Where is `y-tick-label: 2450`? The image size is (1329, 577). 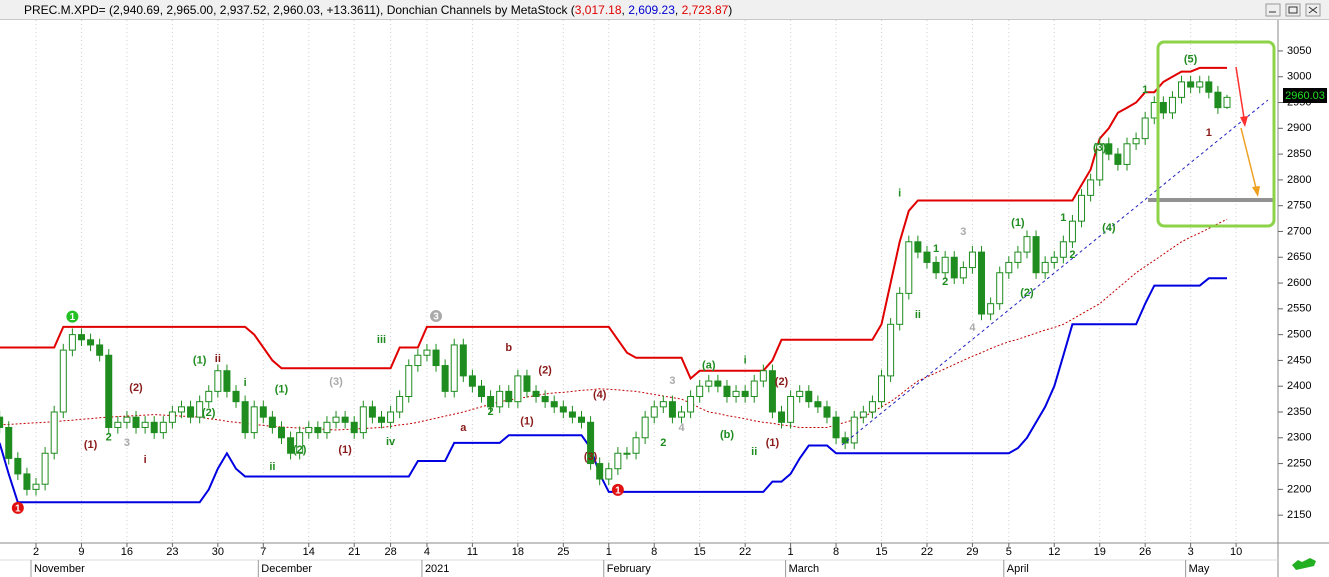
y-tick-label: 2450 is located at coordinates (1299, 360).